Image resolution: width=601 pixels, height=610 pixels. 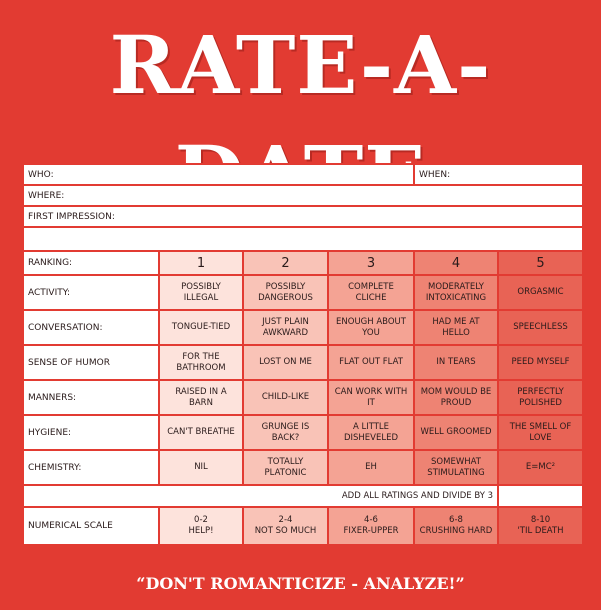 I want to click on scale-label: NUMERICAL SCALE, so click(x=91, y=526).